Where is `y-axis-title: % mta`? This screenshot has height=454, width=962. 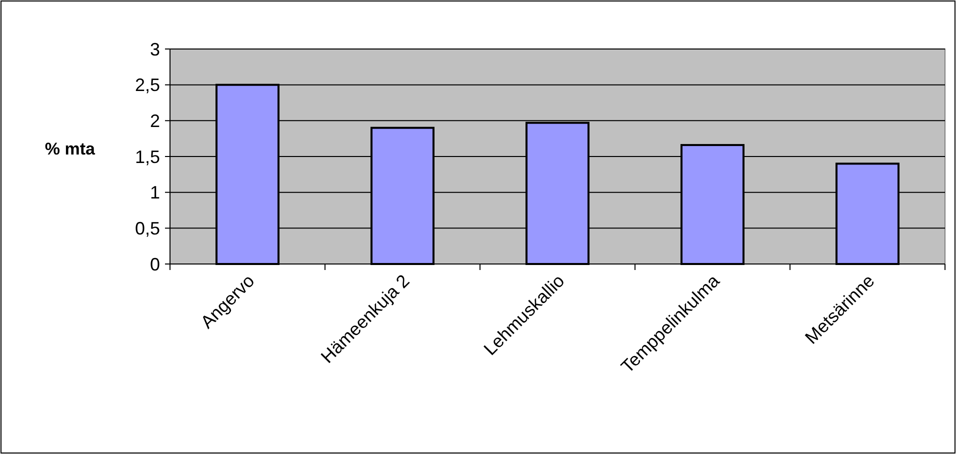
y-axis-title: % mta is located at coordinates (70, 148).